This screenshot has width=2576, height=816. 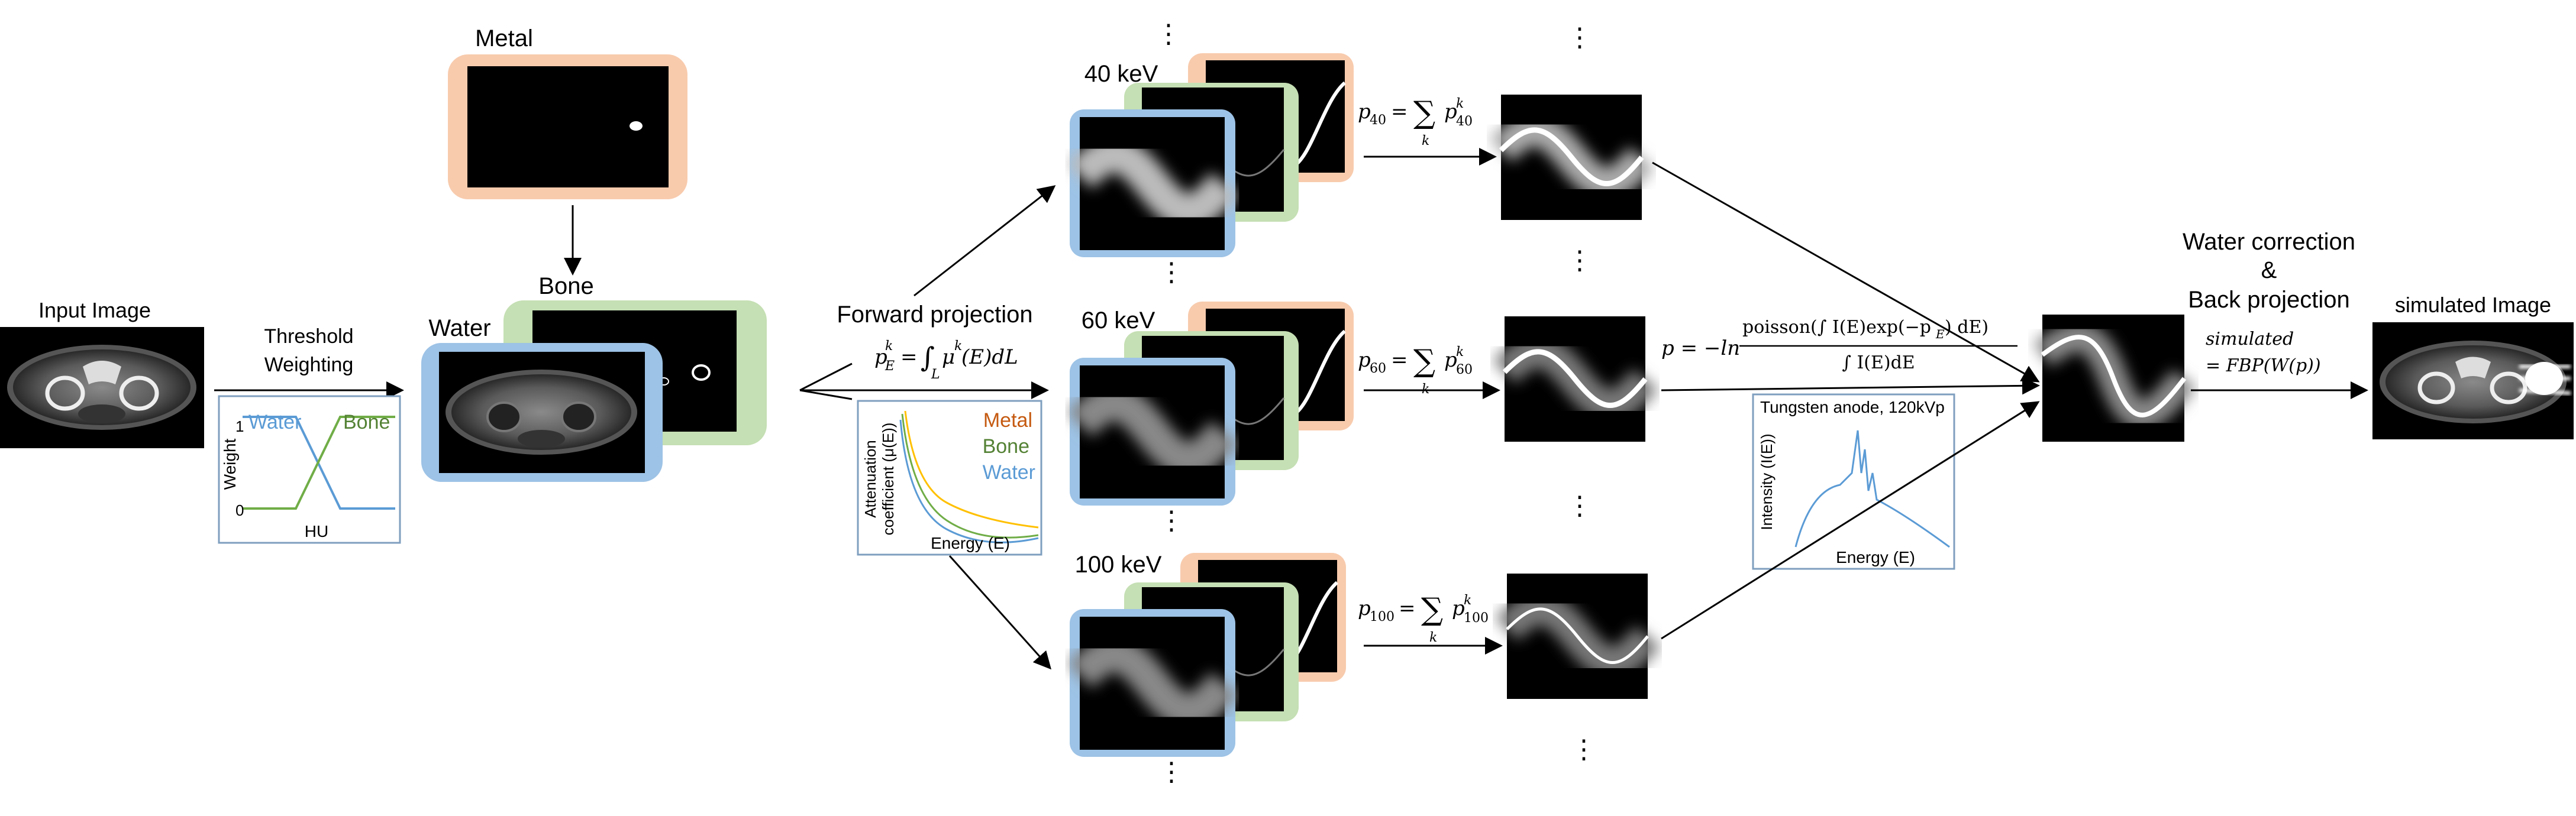 I want to click on stack-ellipsis-top: ⋮, so click(x=1168, y=34).